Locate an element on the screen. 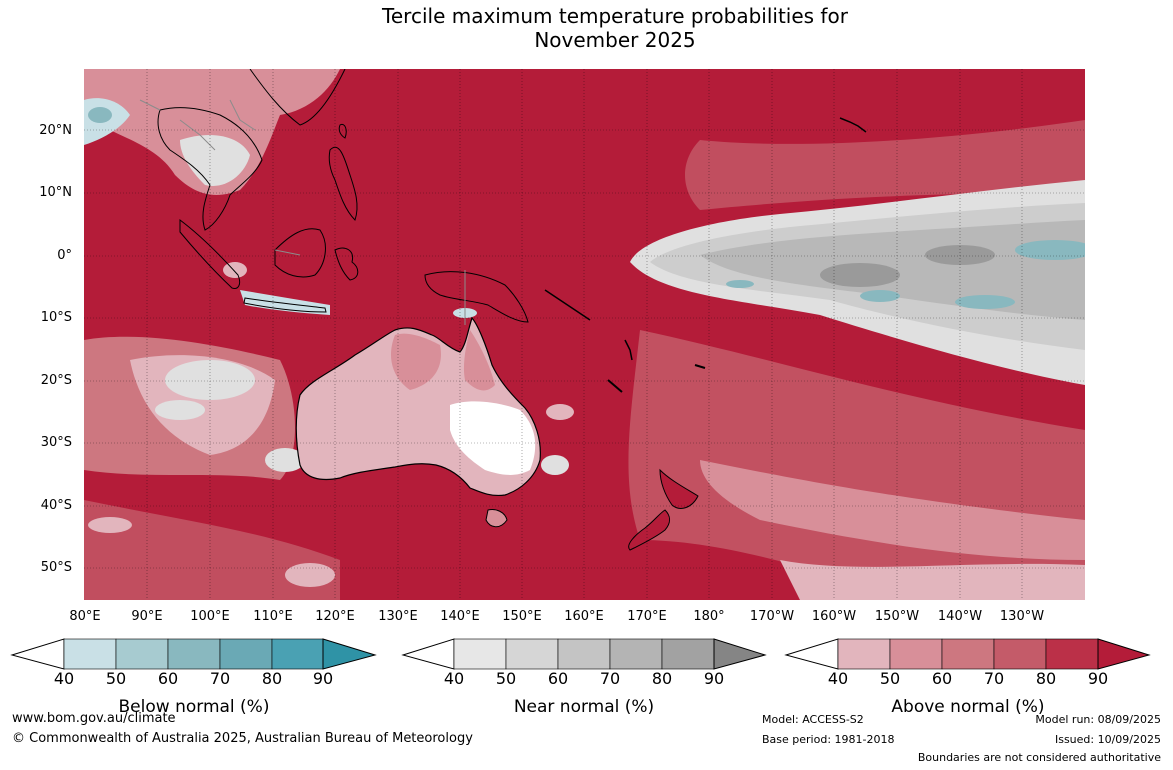  lon-label: 120°E is located at coordinates (335, 616).